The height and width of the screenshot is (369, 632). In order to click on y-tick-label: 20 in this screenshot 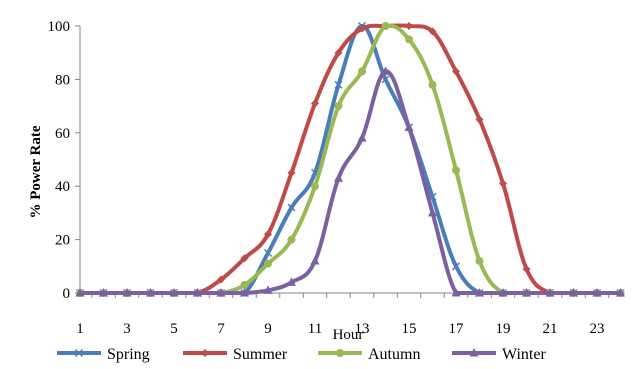, I will do `click(62, 241)`.